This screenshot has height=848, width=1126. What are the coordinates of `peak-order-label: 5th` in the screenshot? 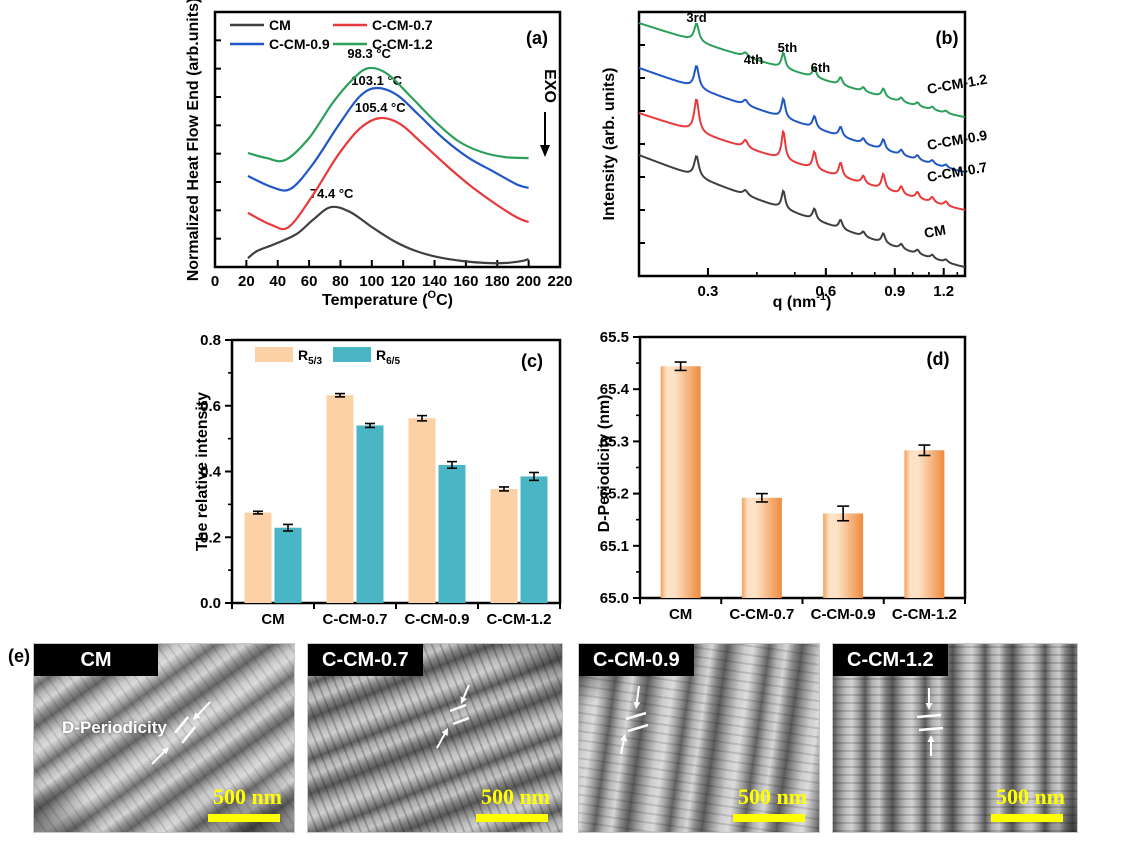 It's located at (788, 47).